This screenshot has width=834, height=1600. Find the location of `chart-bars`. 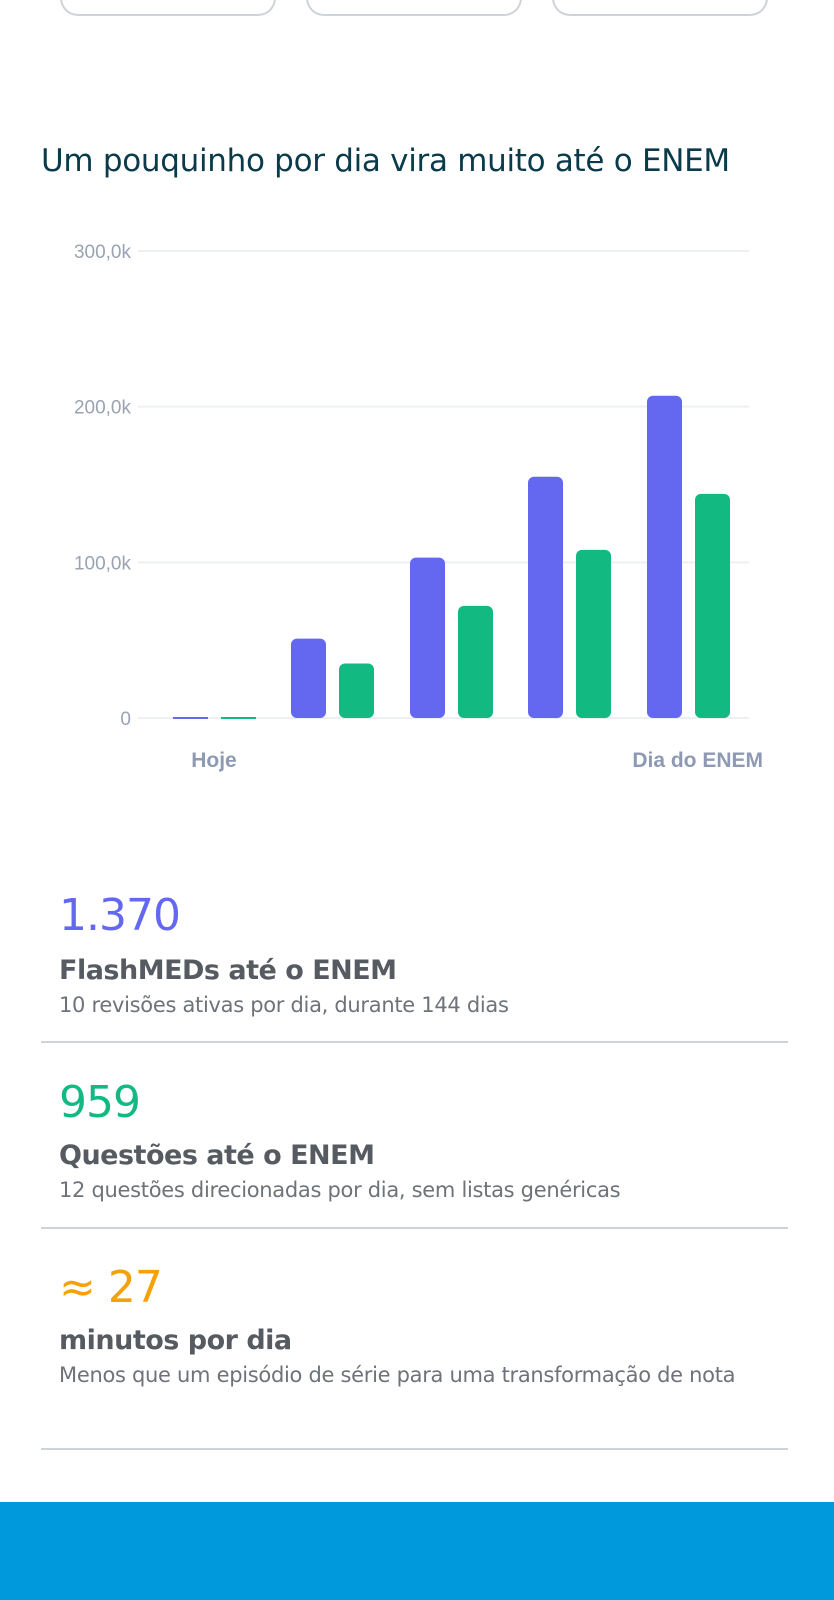

chart-bars is located at coordinates (451, 557).